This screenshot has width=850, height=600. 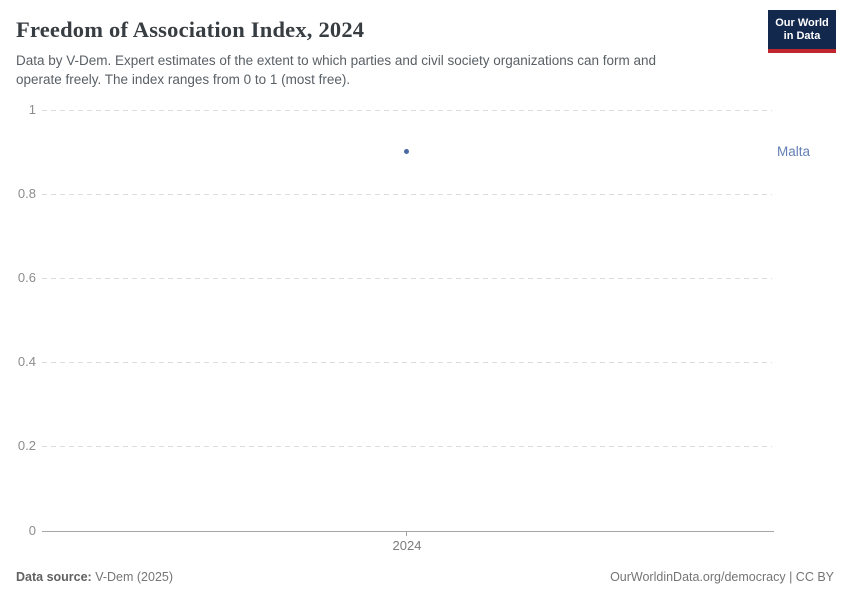 I want to click on owid-url-link: OurWorldinData.org/democracy, so click(x=698, y=577).